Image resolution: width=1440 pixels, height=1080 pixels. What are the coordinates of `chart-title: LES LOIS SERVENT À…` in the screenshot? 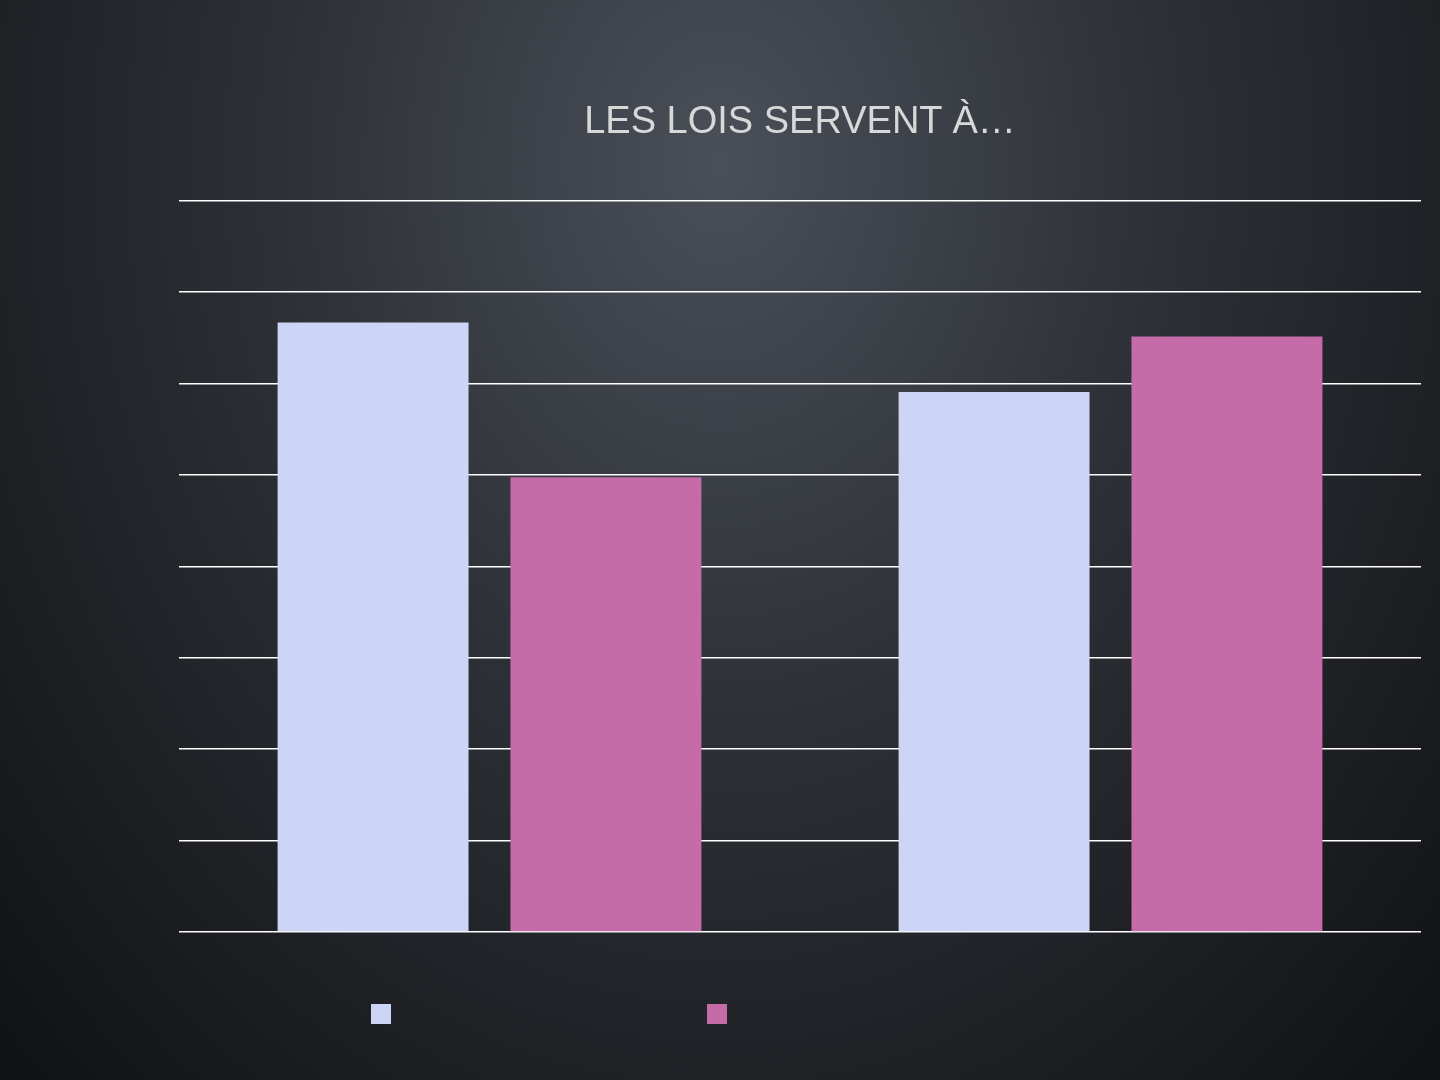 It's located at (800, 120).